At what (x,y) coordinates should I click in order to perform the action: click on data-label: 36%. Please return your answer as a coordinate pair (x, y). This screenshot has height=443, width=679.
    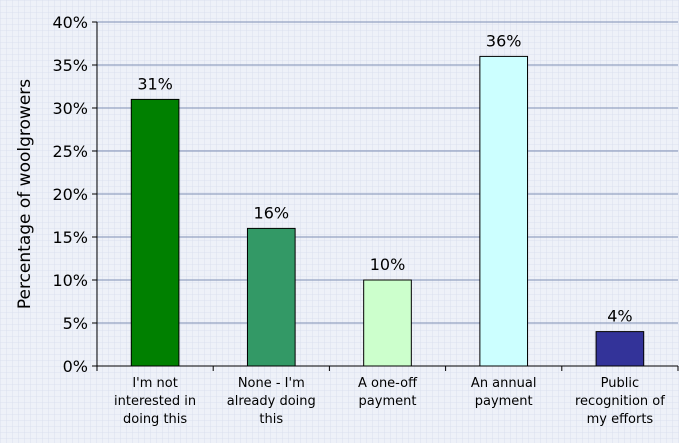
    Looking at the image, I should click on (504, 40).